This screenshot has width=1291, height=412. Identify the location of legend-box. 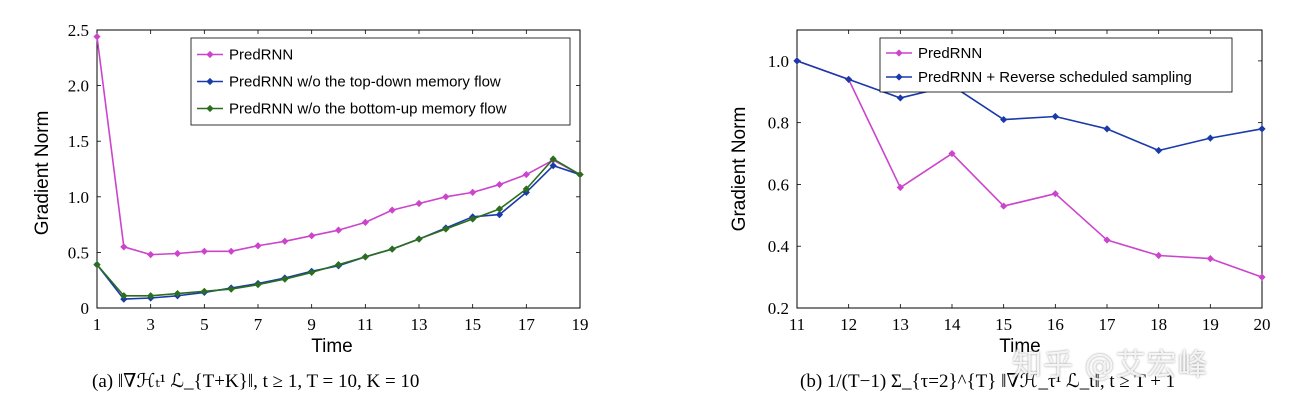
(380, 81).